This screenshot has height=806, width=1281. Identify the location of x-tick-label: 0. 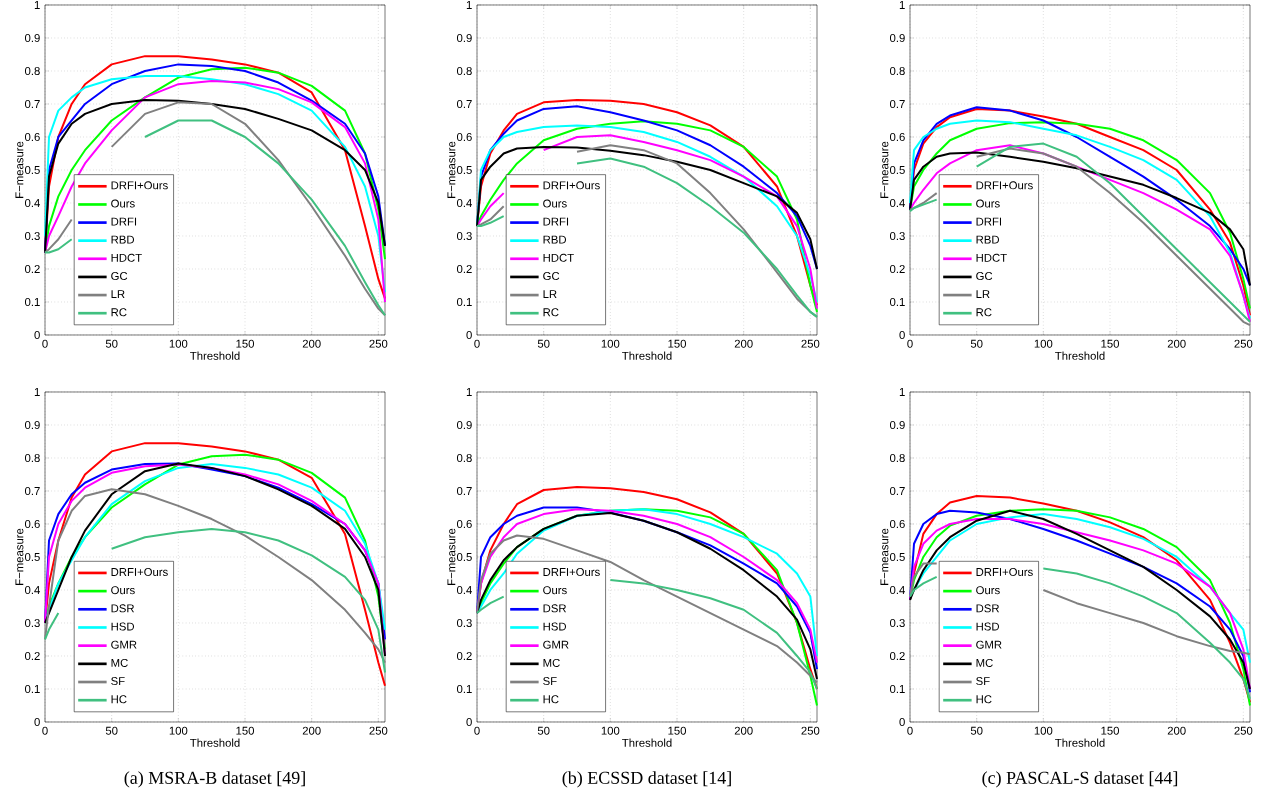
(45, 343).